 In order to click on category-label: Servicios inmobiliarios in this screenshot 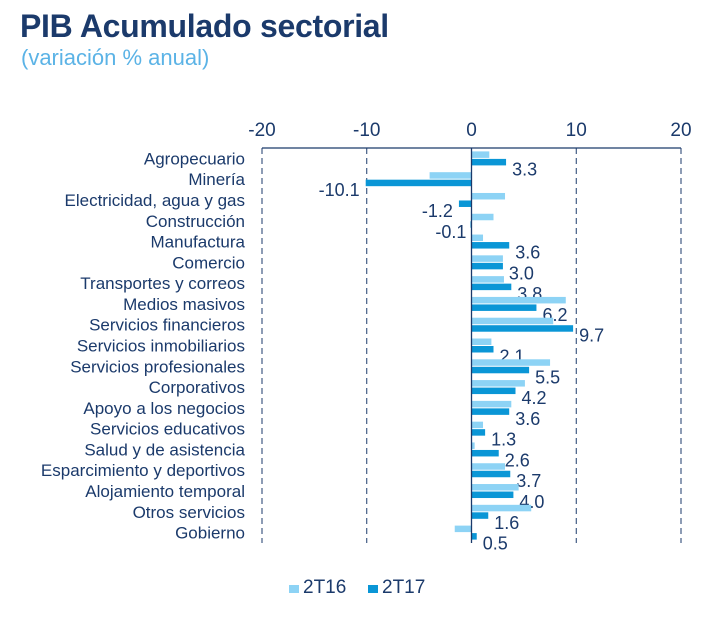, I will do `click(161, 346)`.